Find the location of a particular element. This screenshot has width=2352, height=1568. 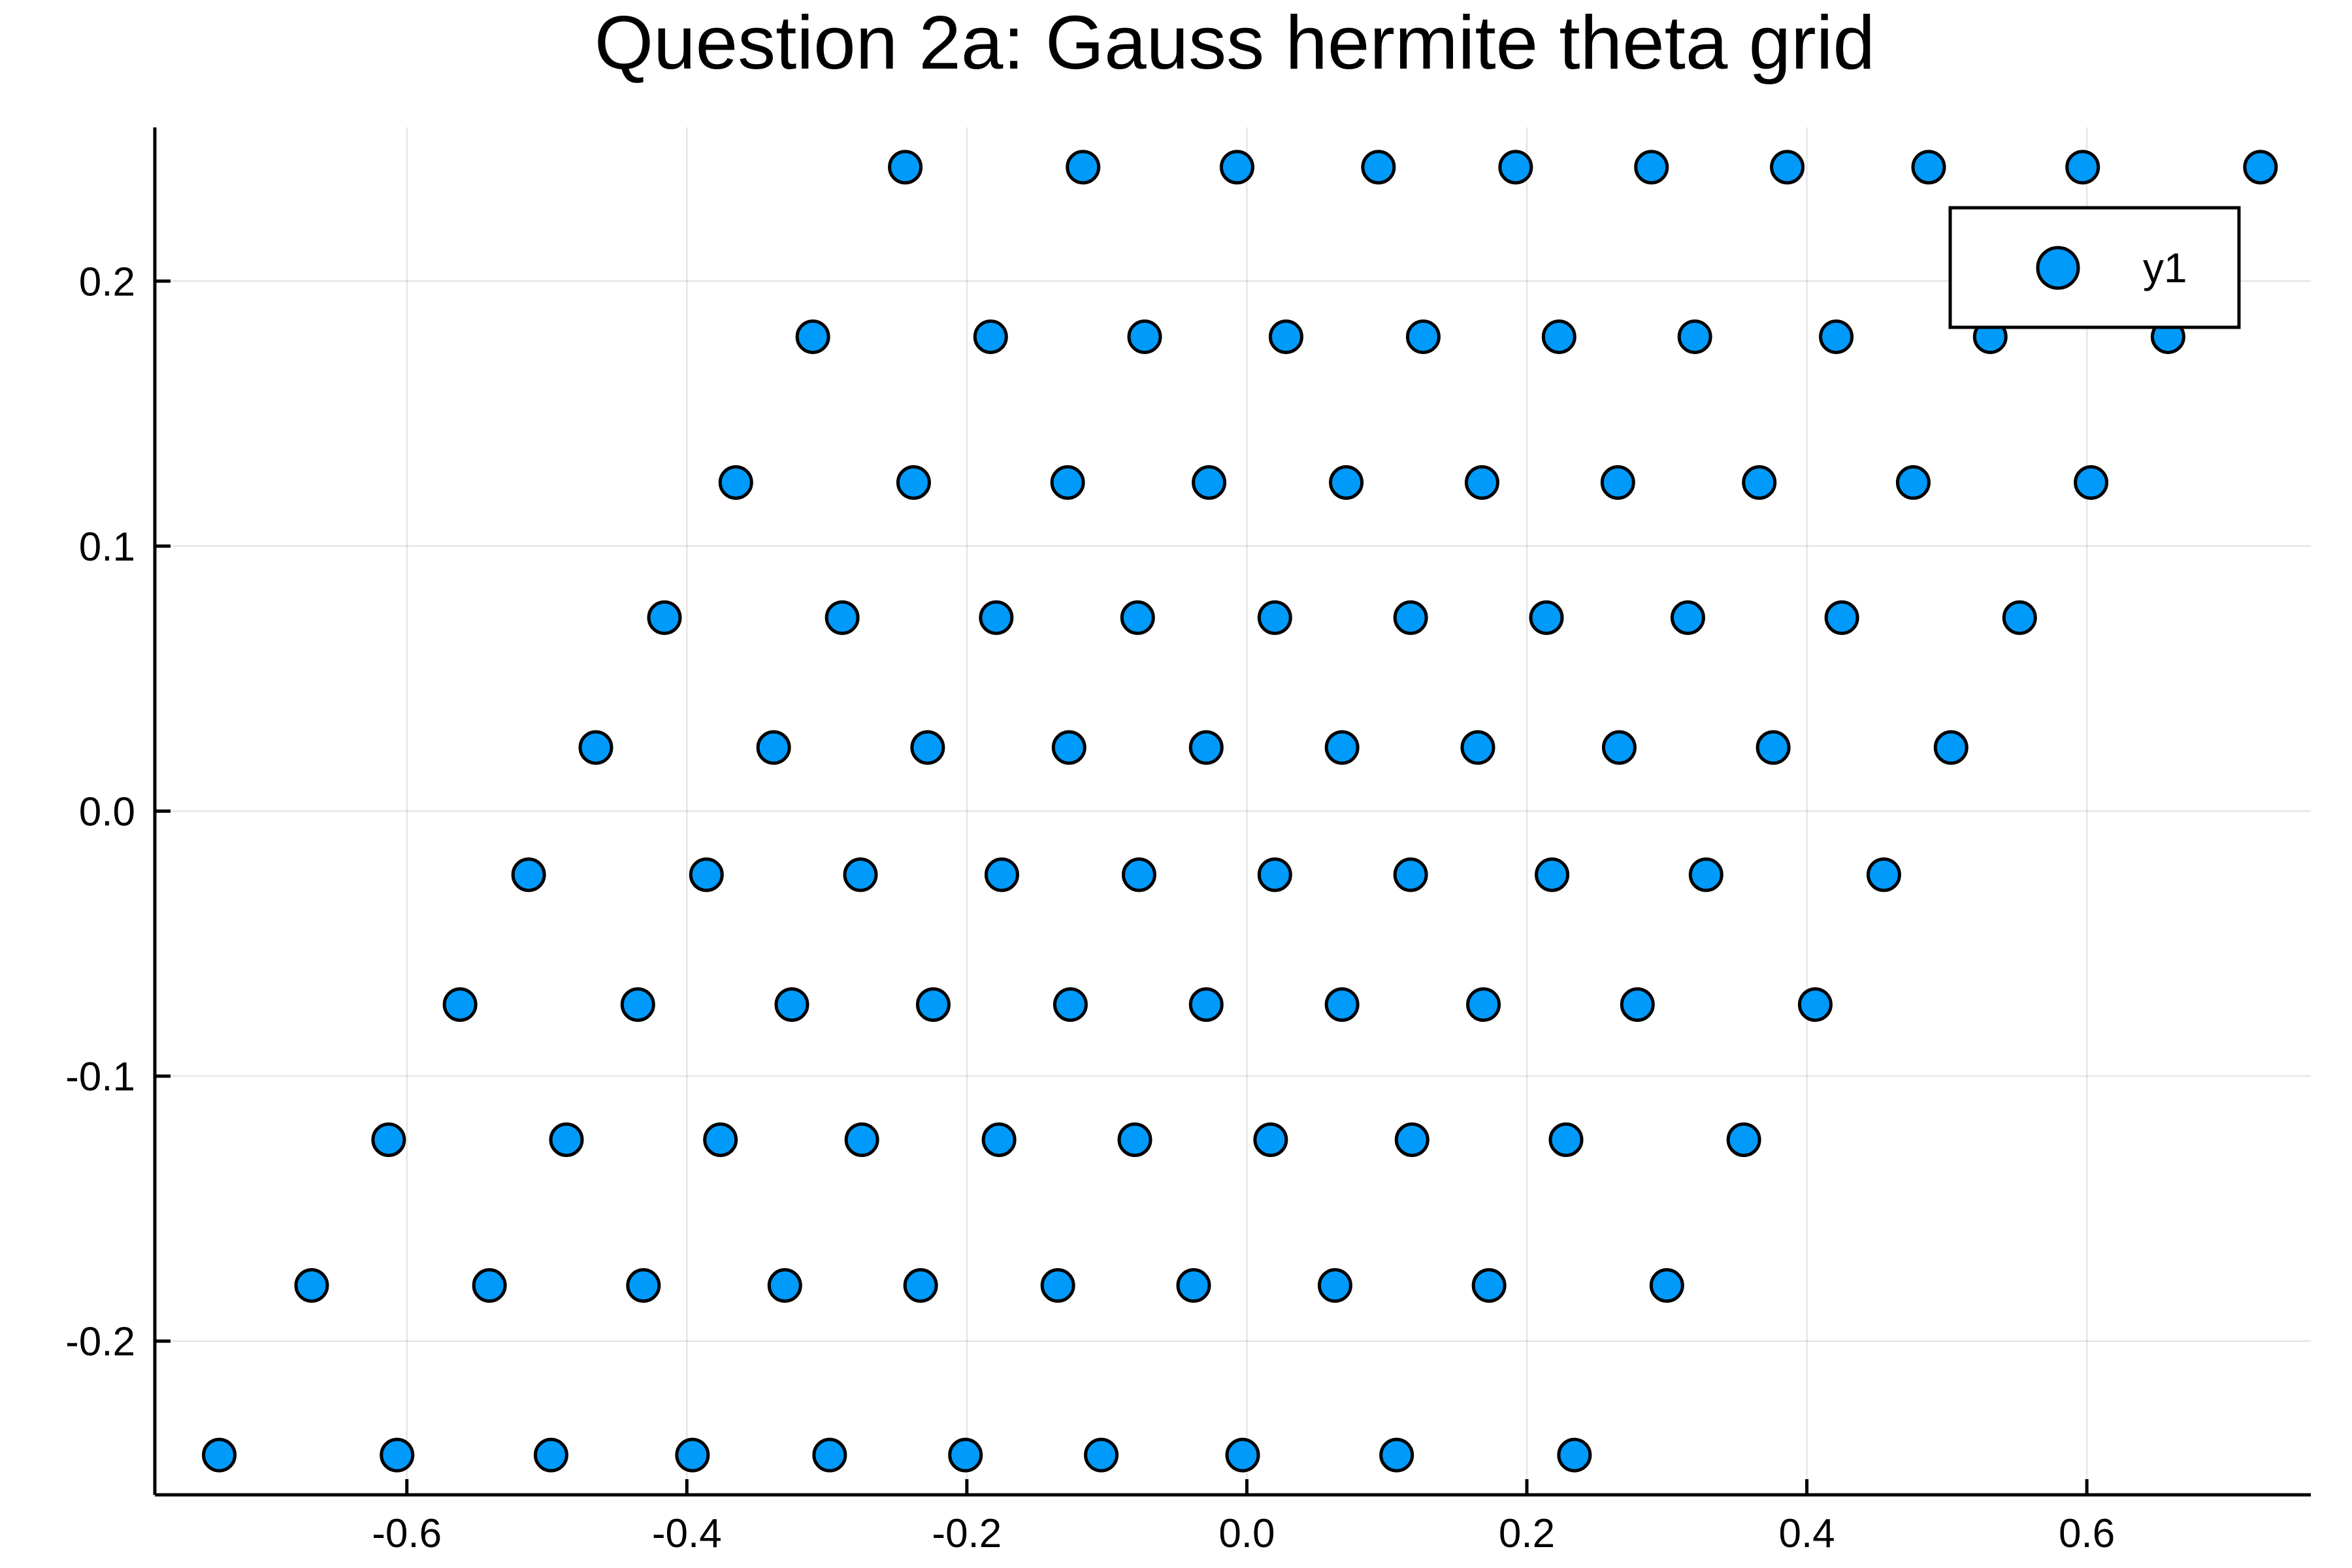

legend-box is located at coordinates (2094, 267).